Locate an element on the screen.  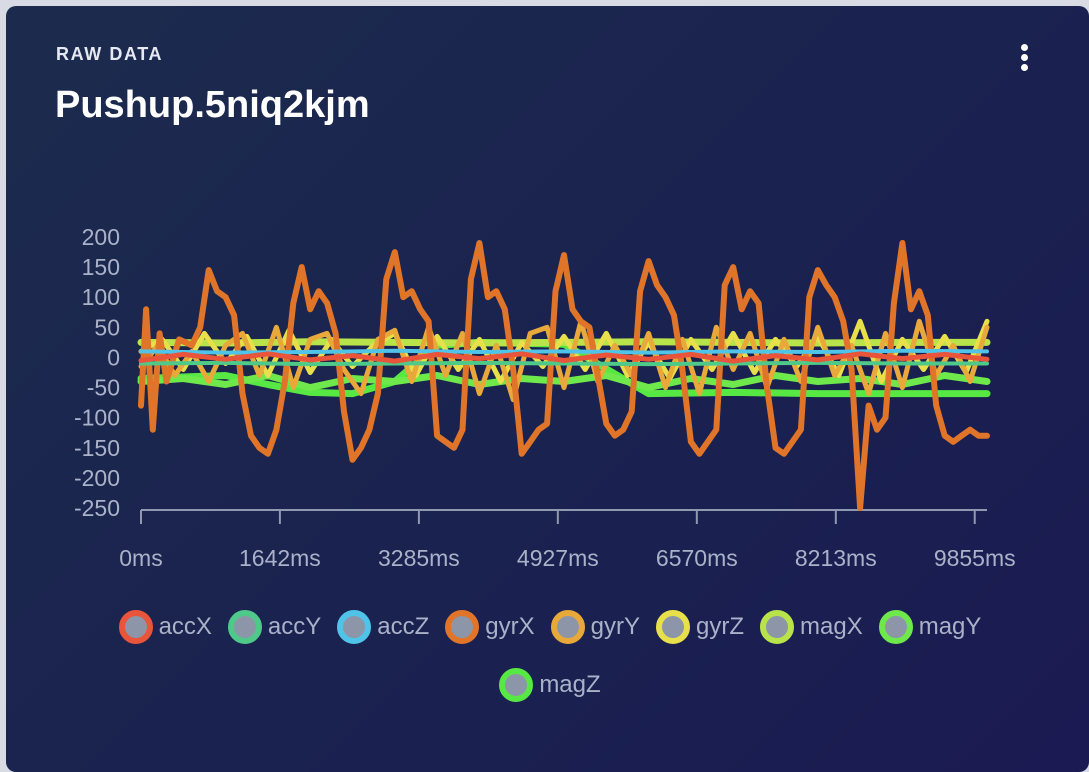
legend-item-gyrY: gyrY is located at coordinates (595, 627).